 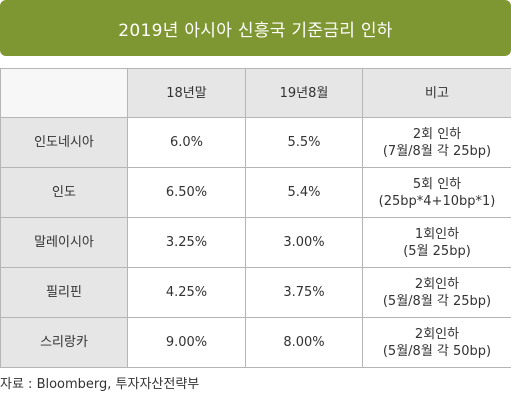 What do you see at coordinates (304, 242) in the screenshot?
I see `aug-2019-cell: 3.00%` at bounding box center [304, 242].